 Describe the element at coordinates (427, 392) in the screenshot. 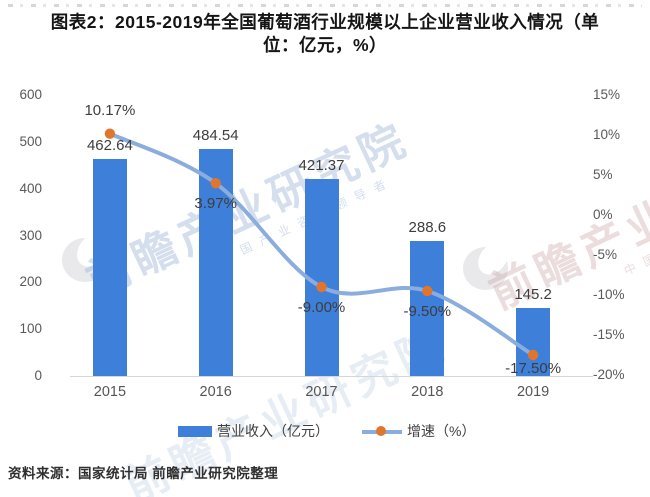

I see `x-axis-label: 2018` at that location.